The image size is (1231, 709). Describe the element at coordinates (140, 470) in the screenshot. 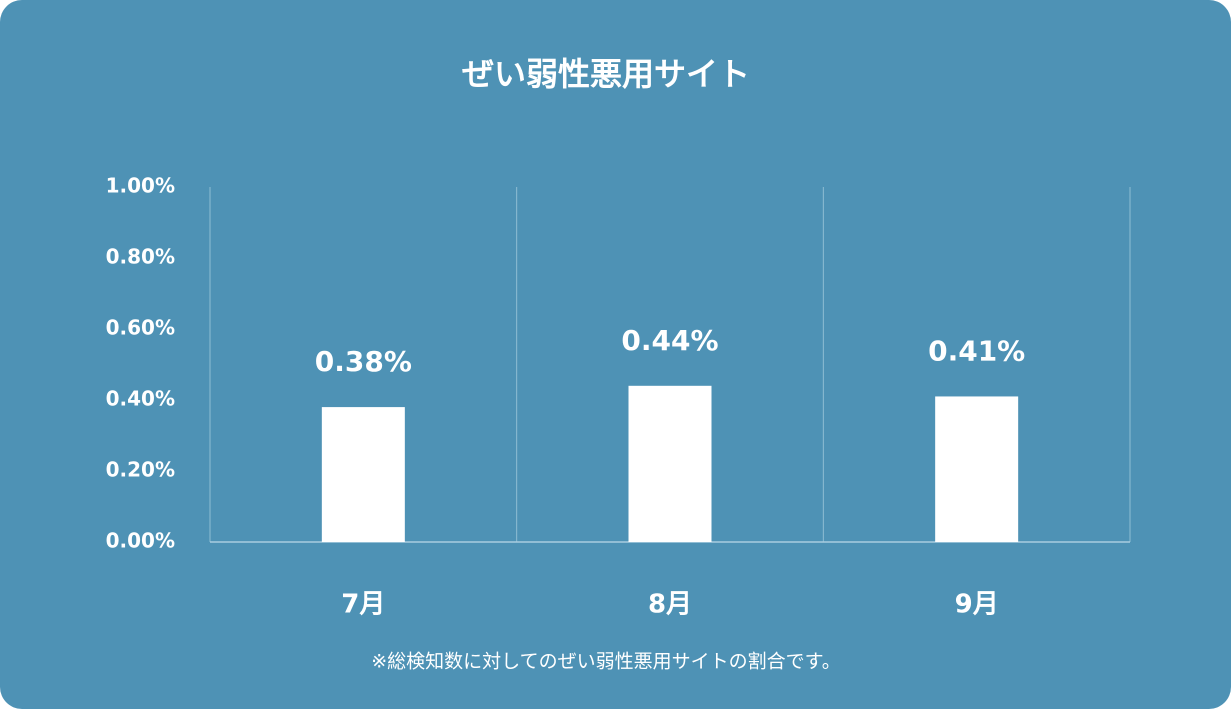

I see `y-tick-label: 0.20%` at that location.